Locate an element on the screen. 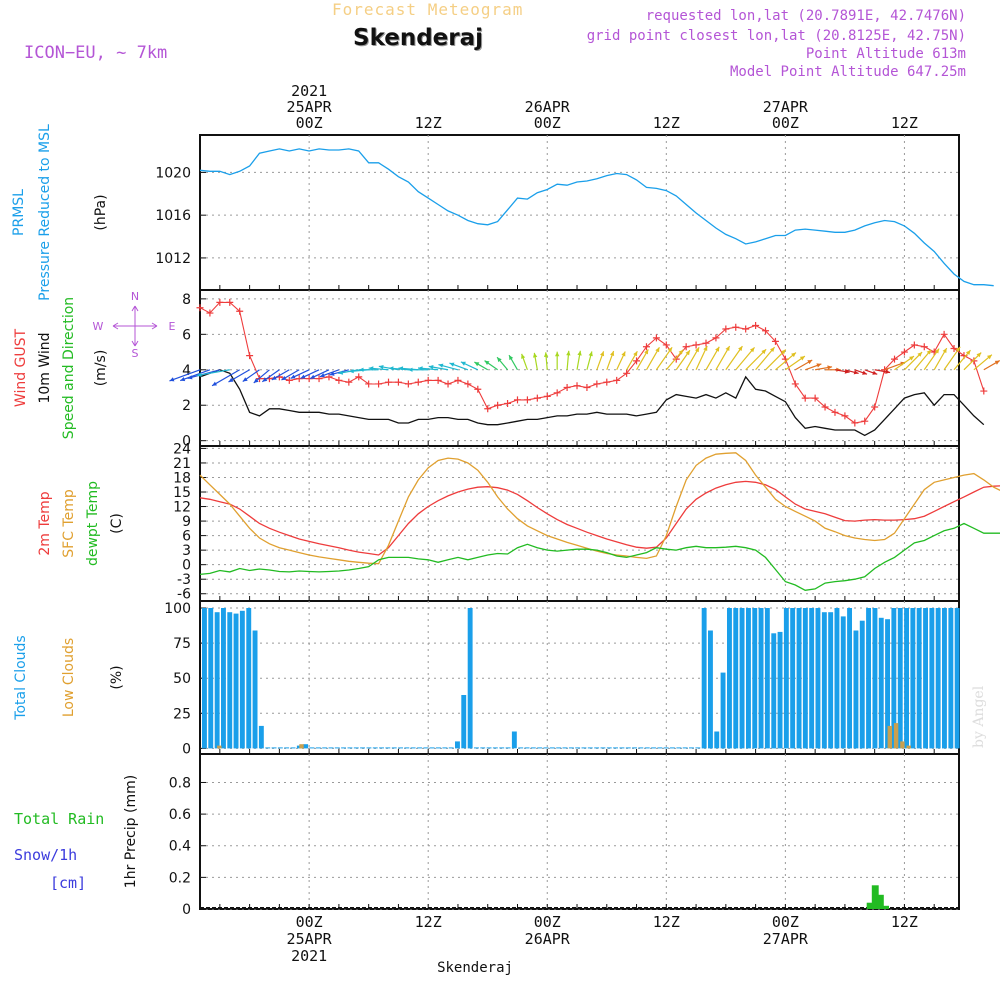 This screenshot has height=1000, width=1000. y-tick-label: 9 is located at coordinates (186, 522).